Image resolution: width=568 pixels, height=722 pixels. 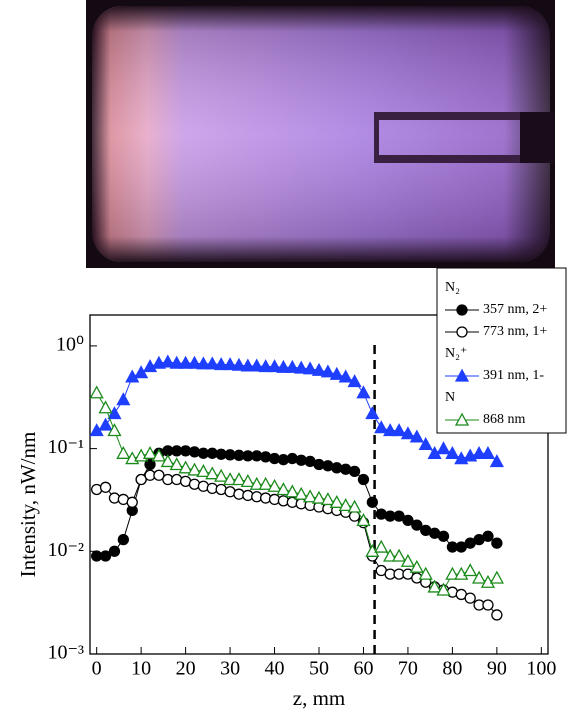 I want to click on x-tick-label: 0, so click(x=97, y=669).